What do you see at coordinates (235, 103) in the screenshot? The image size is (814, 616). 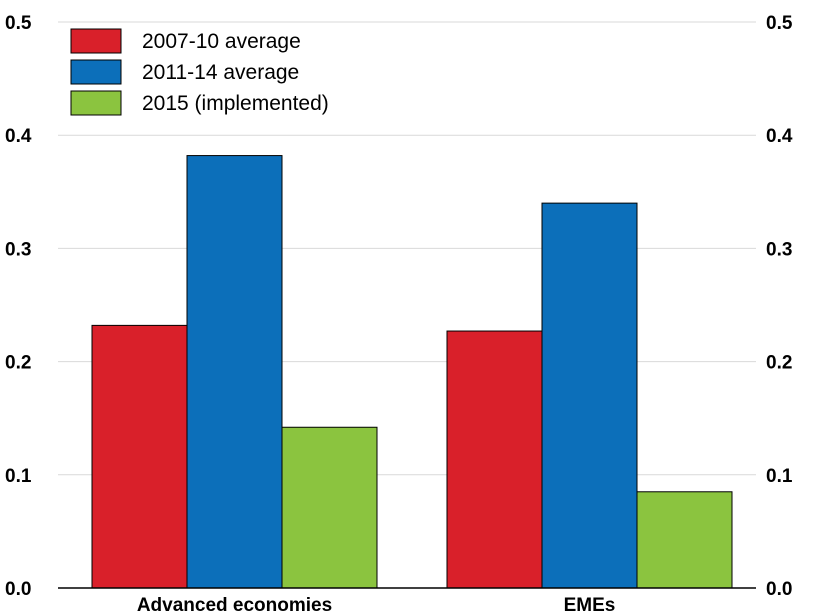 I see `legend-label: 2015 (implemented)` at bounding box center [235, 103].